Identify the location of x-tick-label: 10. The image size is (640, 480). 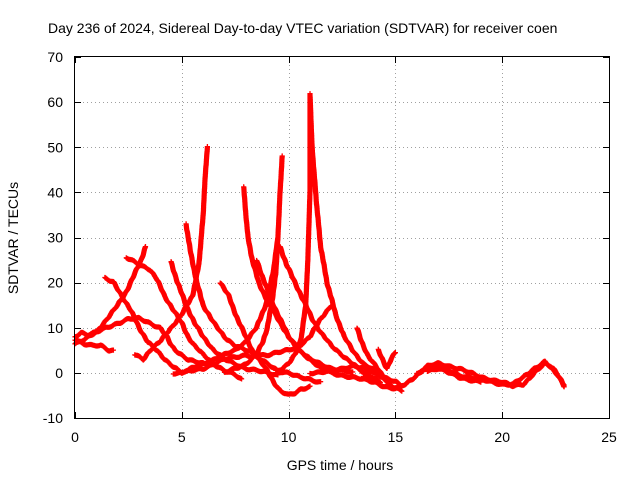
(289, 437).